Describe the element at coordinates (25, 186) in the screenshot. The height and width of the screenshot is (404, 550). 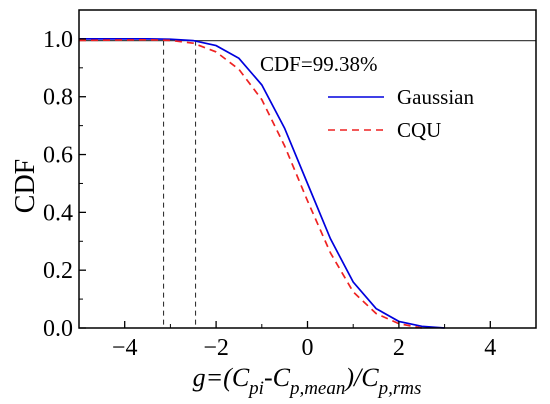
I see `y-axis-title: CDF` at that location.